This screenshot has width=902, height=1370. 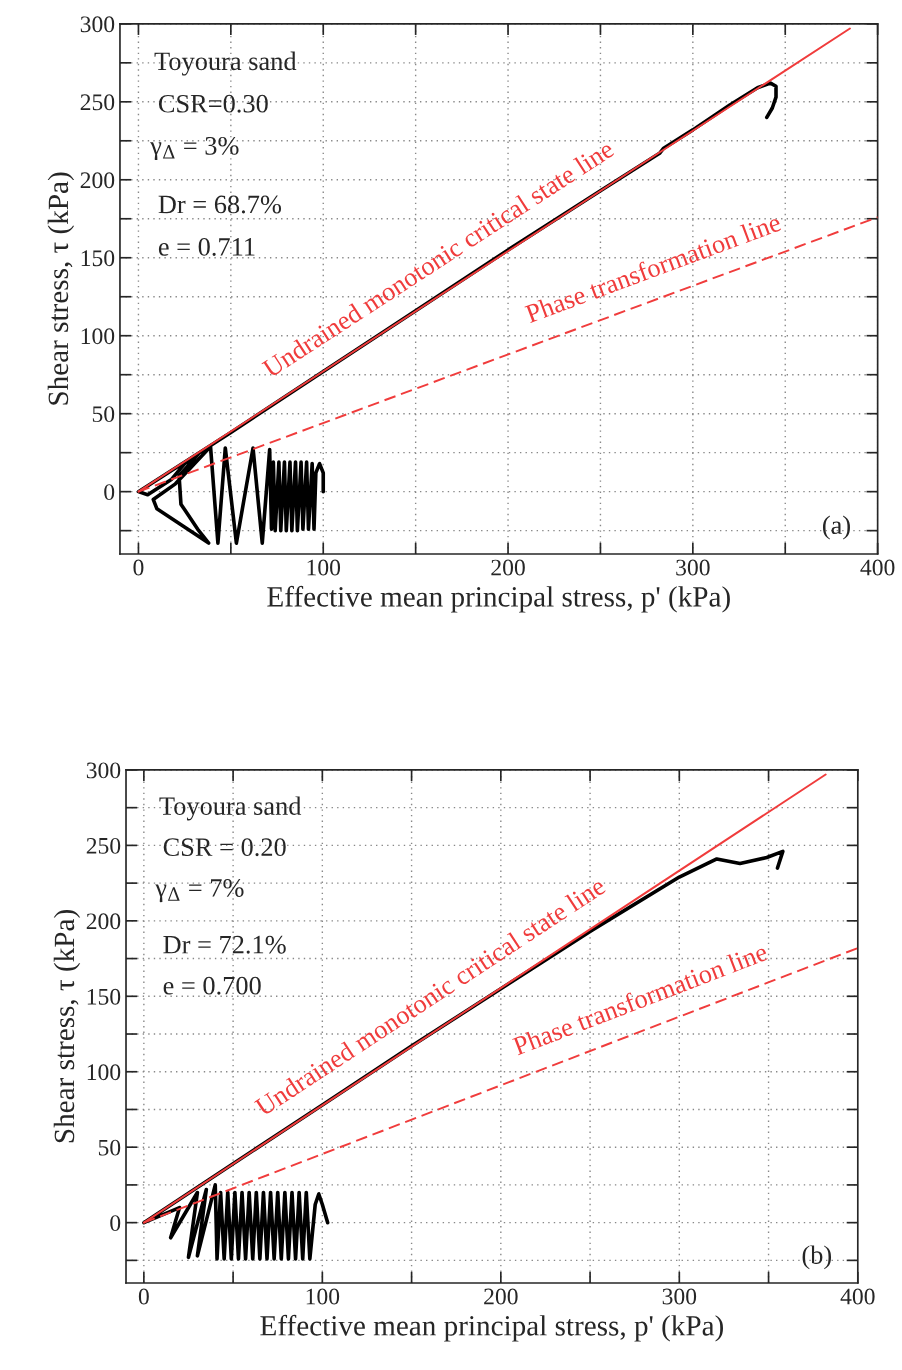 I want to click on annotation: e = 0.700, so click(x=212, y=985).